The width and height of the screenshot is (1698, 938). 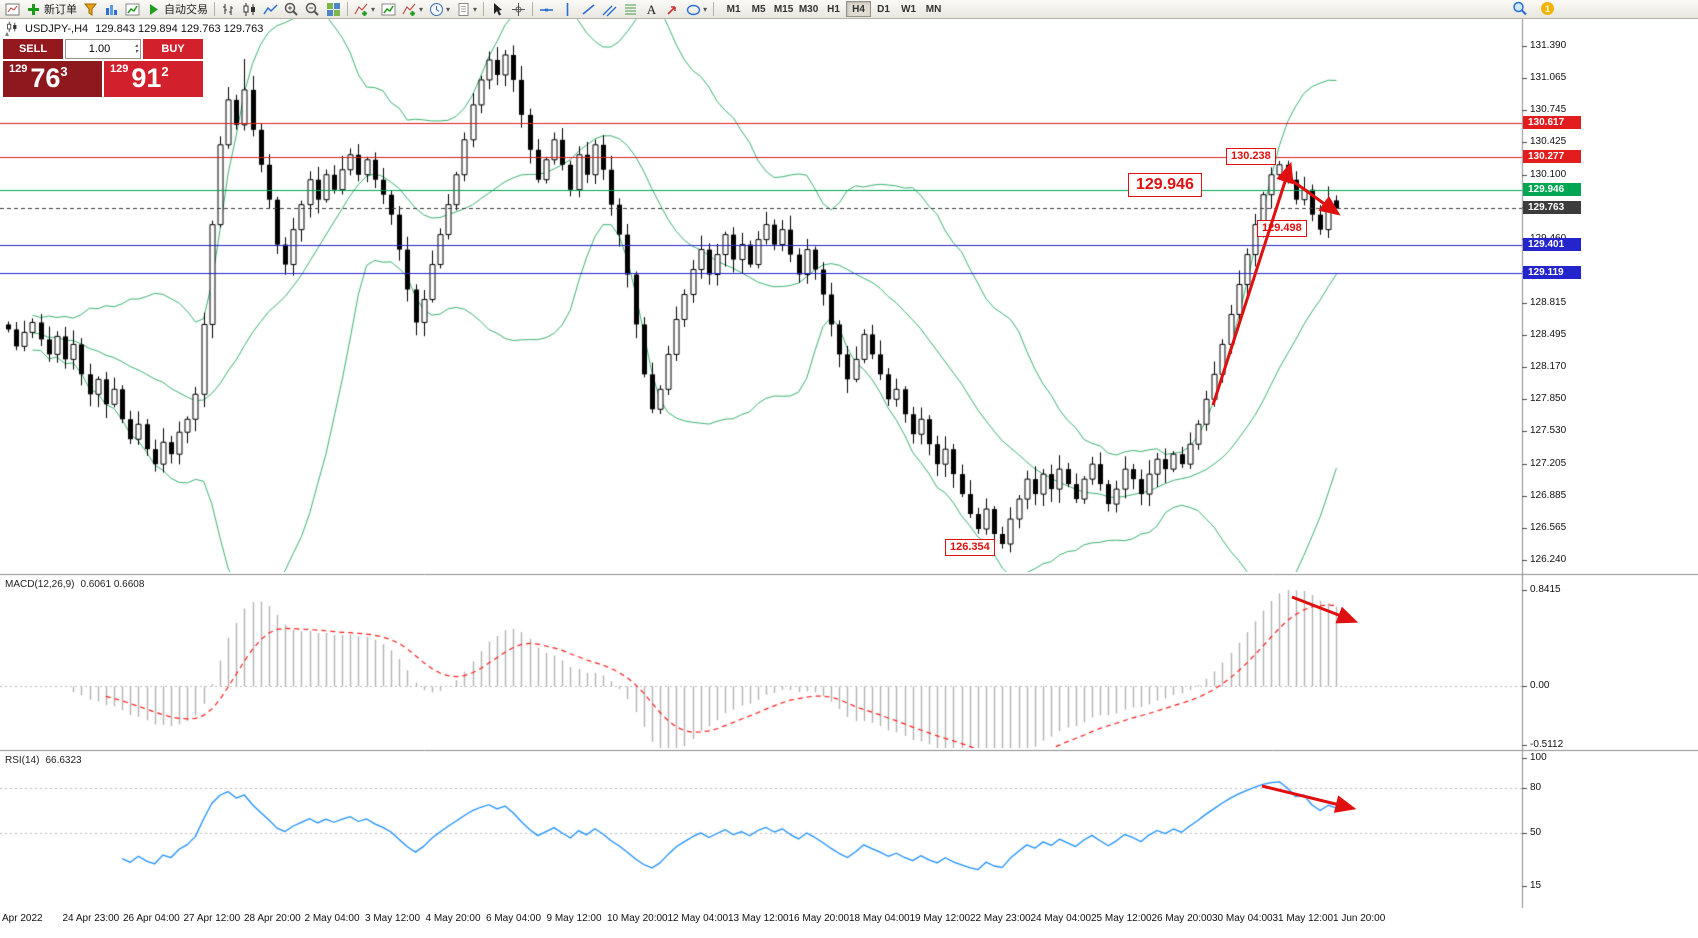 I want to click on tile-windows-button, so click(x=333, y=9).